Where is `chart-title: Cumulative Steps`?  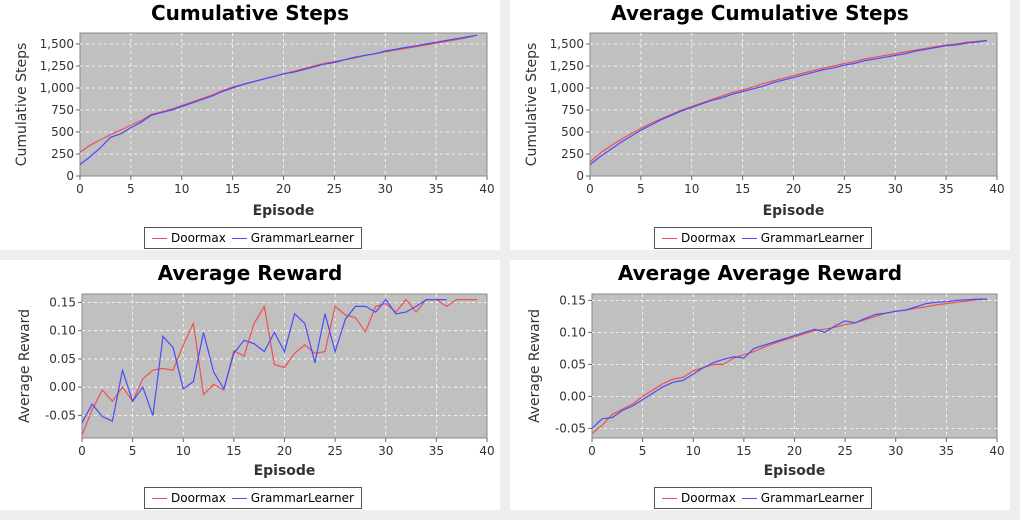
chart-title: Cumulative Steps is located at coordinates (250, 13).